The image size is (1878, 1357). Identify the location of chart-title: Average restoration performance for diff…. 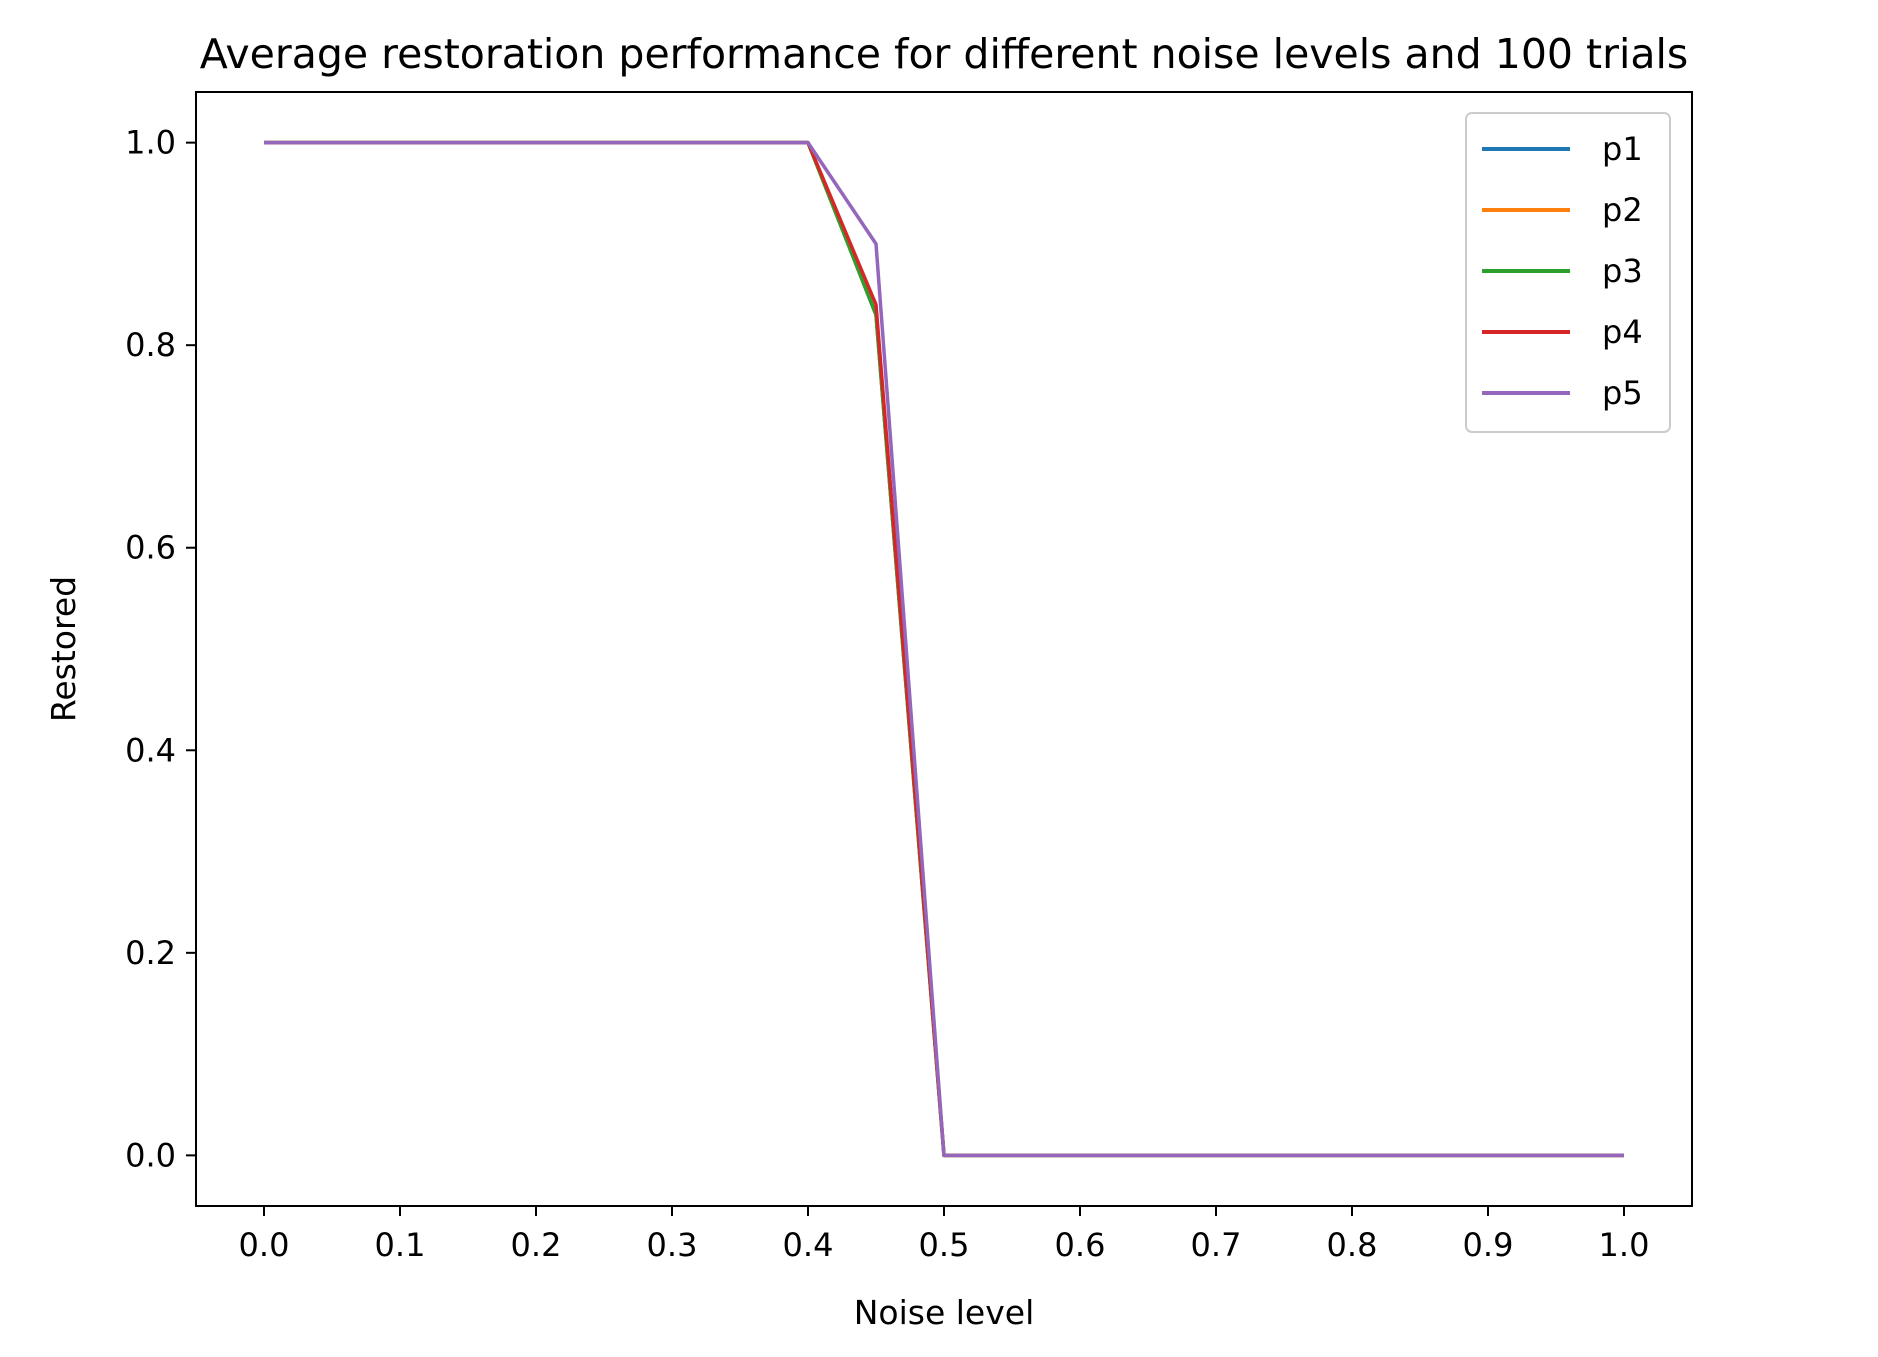
(944, 54).